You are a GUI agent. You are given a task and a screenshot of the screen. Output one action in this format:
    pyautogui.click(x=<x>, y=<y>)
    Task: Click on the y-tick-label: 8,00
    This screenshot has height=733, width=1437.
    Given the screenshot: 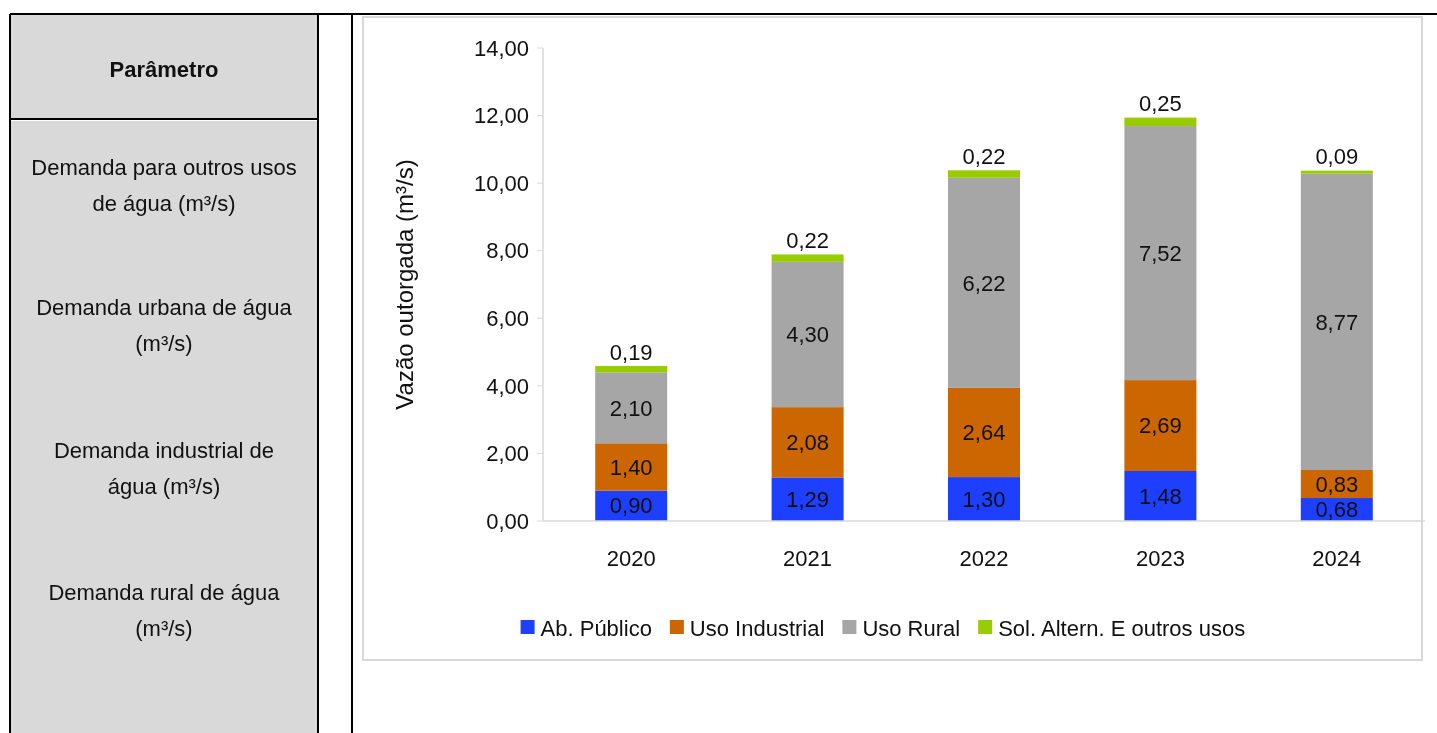 What is the action you would take?
    pyautogui.click(x=507, y=251)
    